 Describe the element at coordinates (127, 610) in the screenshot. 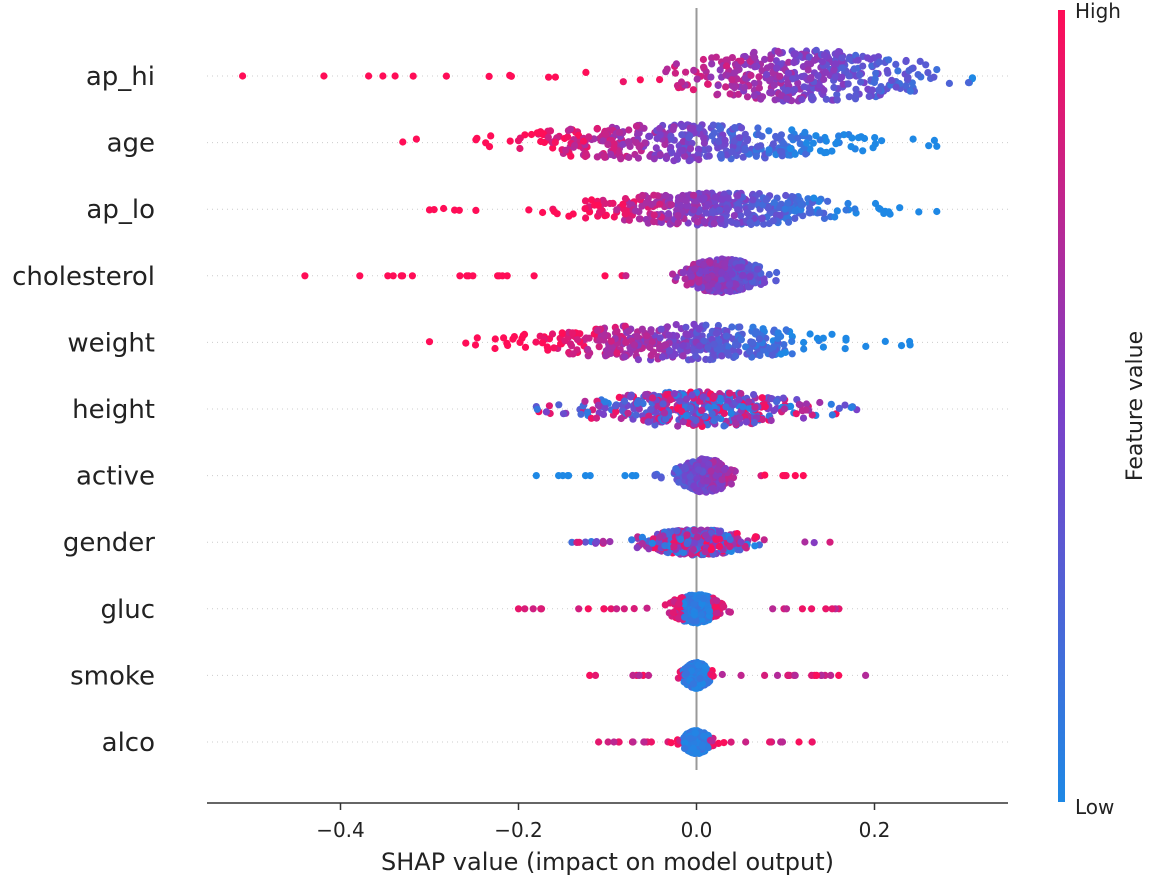

I see `feature-label: gluc` at that location.